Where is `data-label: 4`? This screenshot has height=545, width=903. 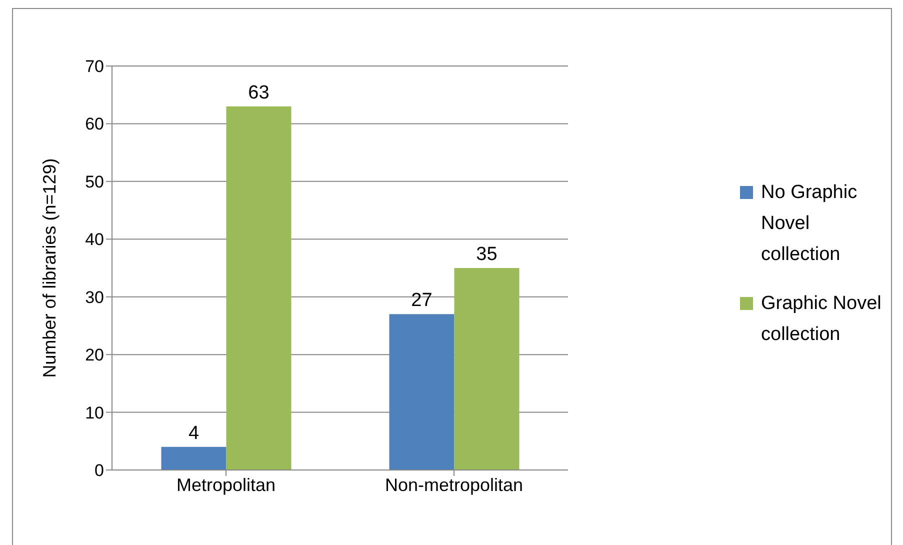
data-label: 4 is located at coordinates (194, 433).